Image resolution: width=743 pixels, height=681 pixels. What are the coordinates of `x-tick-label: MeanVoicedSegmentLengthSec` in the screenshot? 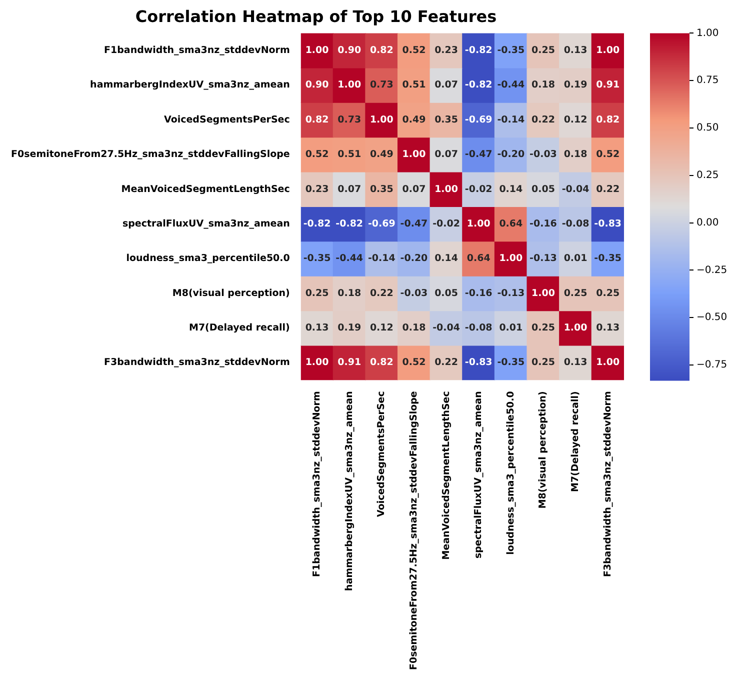 It's located at (446, 475).